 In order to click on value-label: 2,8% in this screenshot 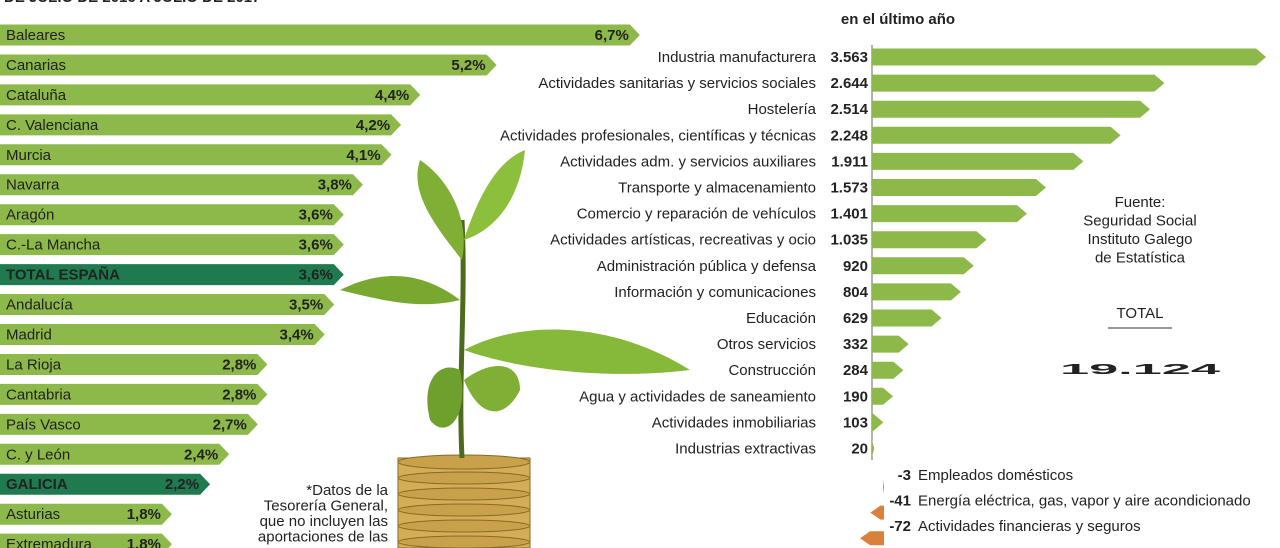, I will do `click(239, 364)`.